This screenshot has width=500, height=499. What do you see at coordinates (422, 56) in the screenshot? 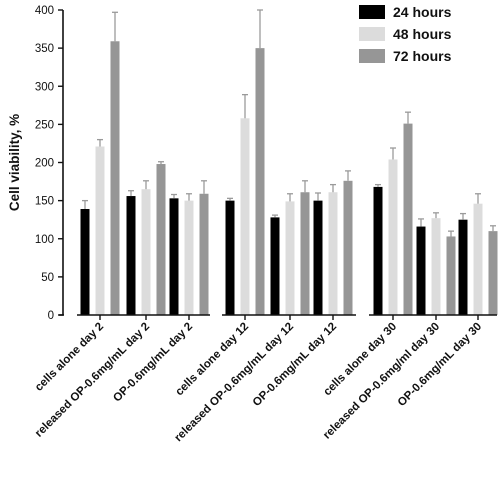
I see `legend-label: 72 hours` at bounding box center [422, 56].